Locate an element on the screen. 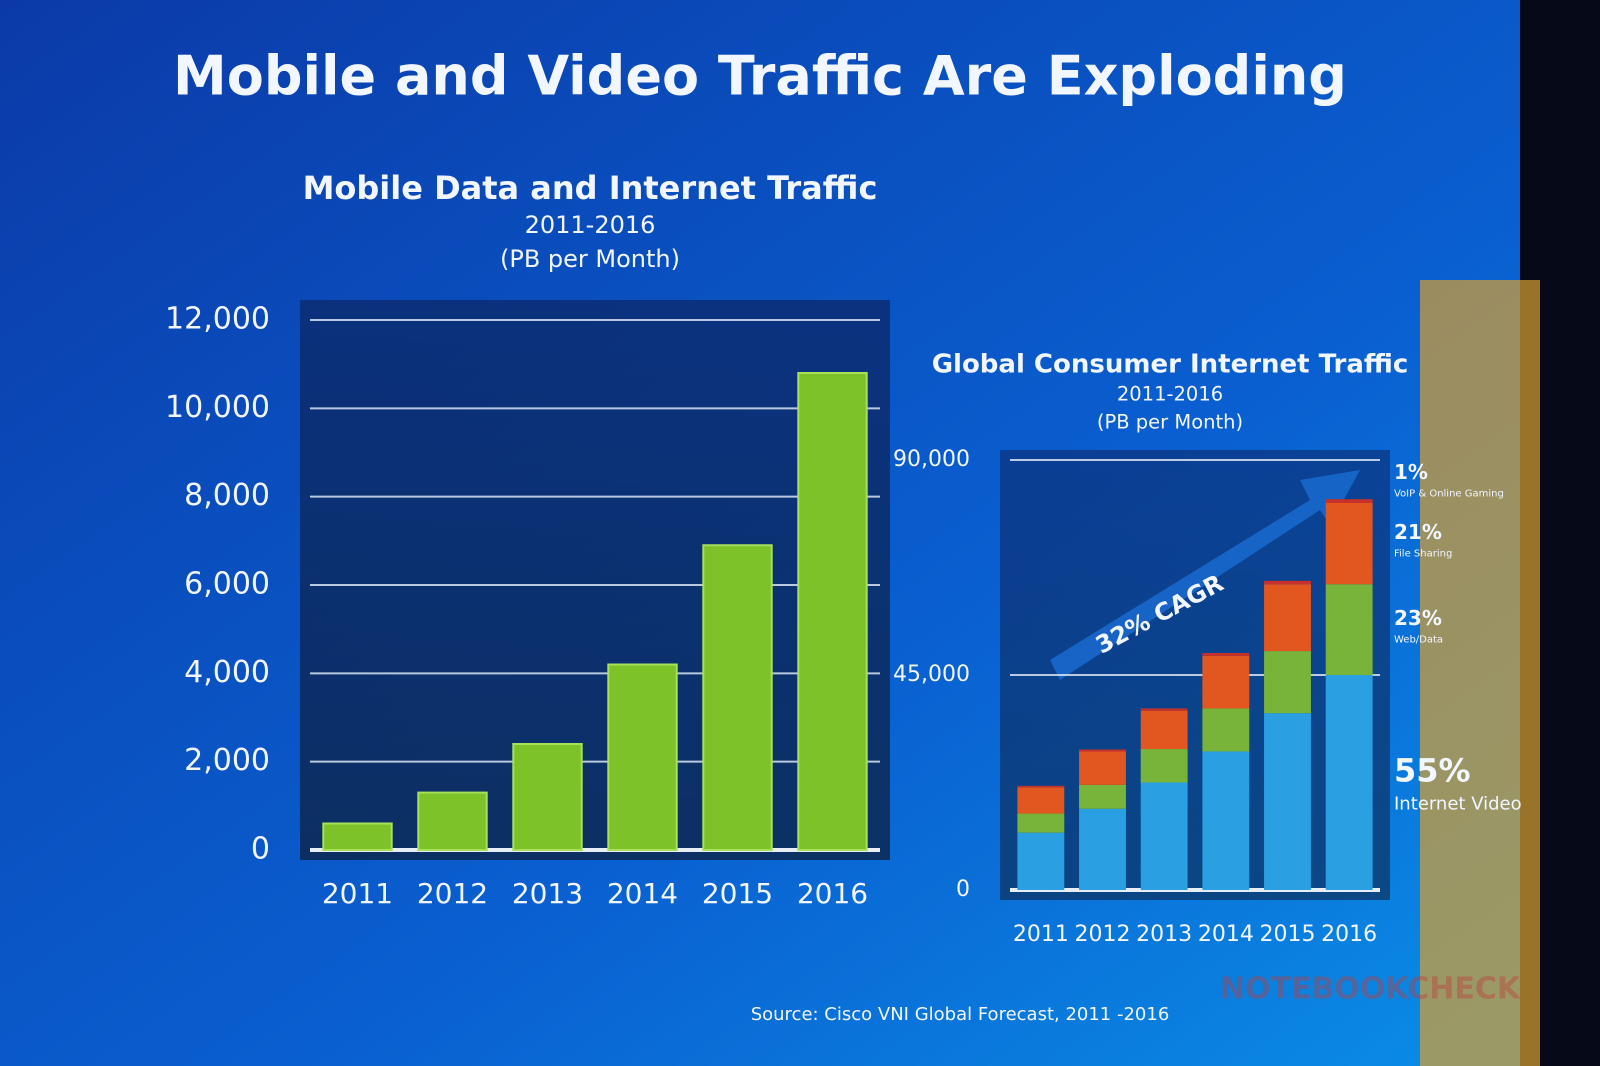 Image resolution: width=1600 pixels, height=1066 pixels. slide-title: Mobile and Video Traffic Are Exploding is located at coordinates (760, 76).